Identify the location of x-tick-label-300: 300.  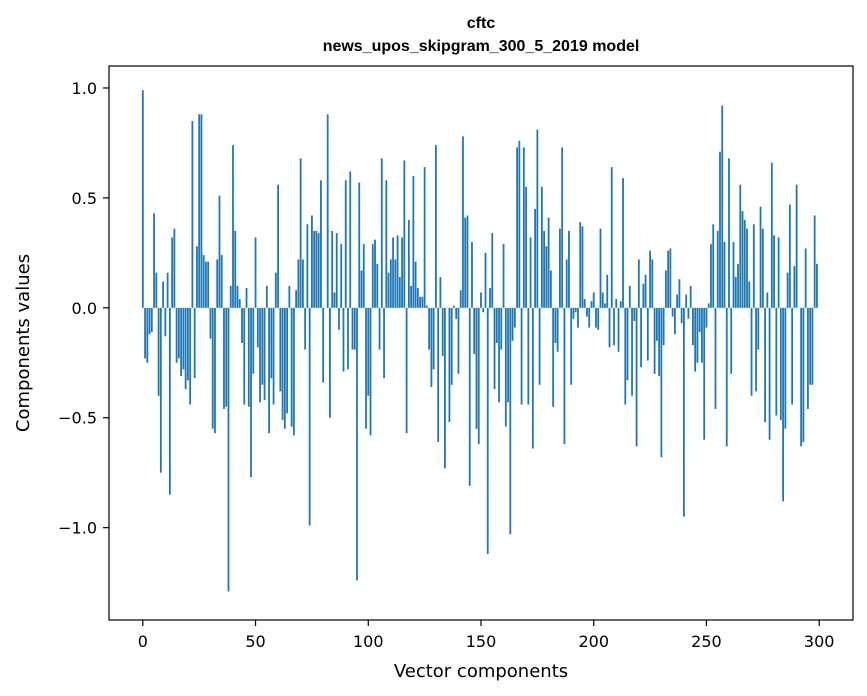
(819, 641).